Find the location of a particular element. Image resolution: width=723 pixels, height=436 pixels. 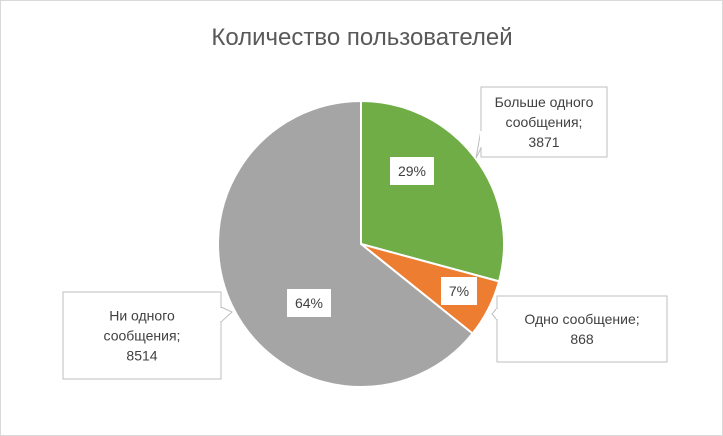

callout-line: 8514 is located at coordinates (141, 356).